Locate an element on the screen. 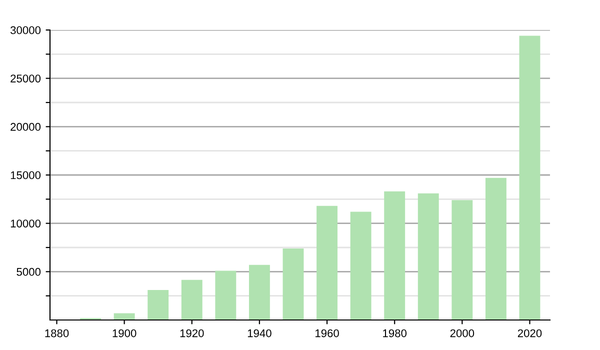 This screenshot has width=600, height=350. x-tick-label: 1900 is located at coordinates (124, 333).